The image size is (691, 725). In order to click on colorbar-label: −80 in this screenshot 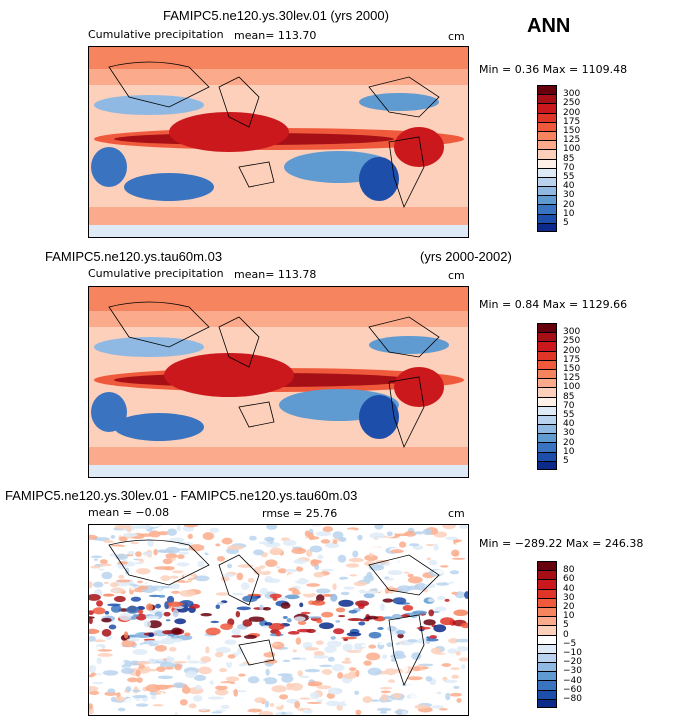, I will do `click(572, 699)`.